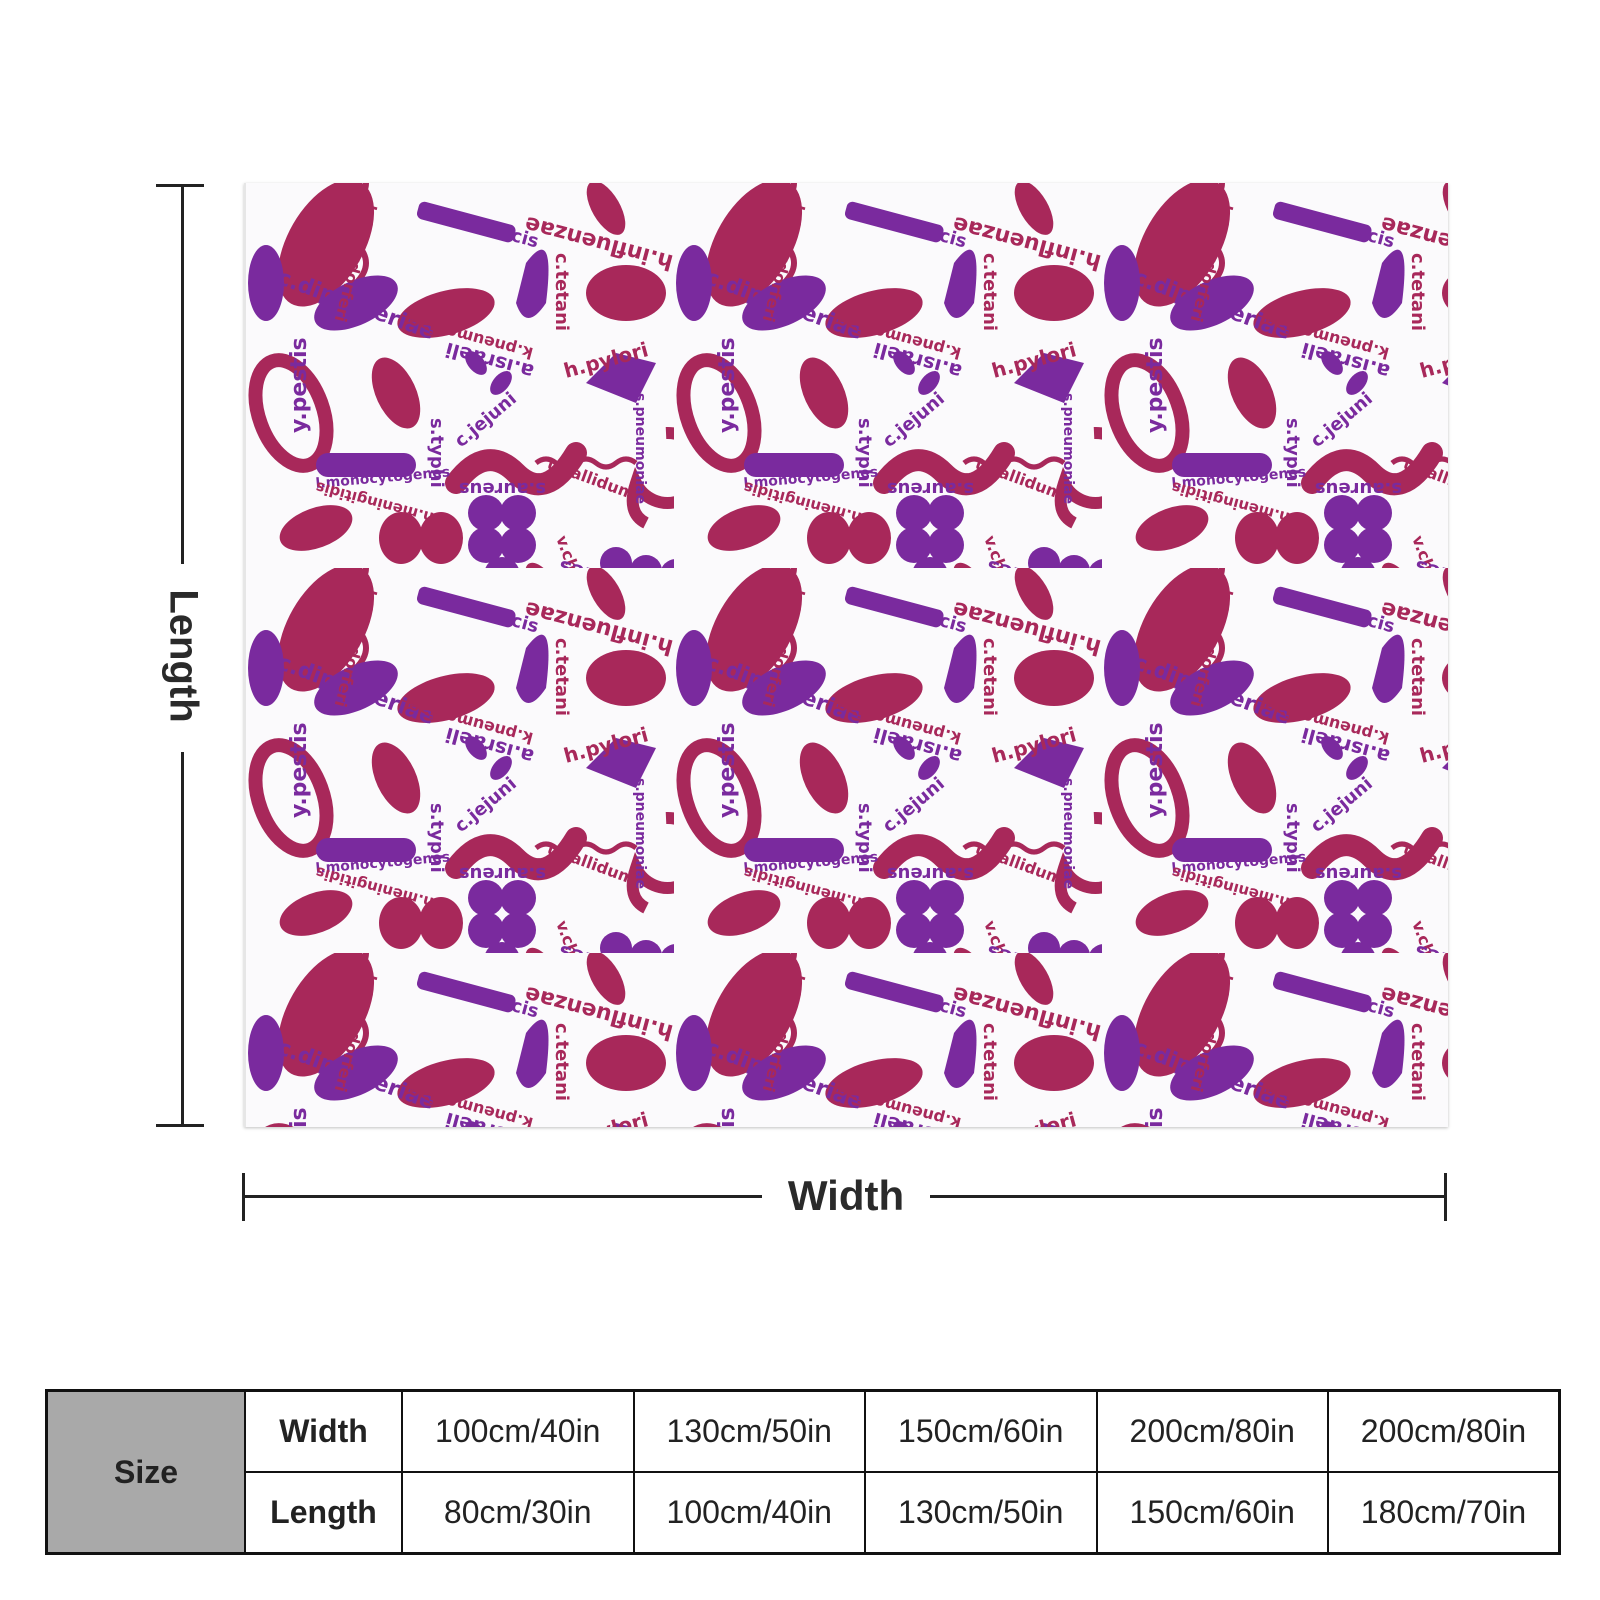 Image resolution: width=1600 pixels, height=1600 pixels. What do you see at coordinates (846, 1195) in the screenshot?
I see `width-label: Width` at bounding box center [846, 1195].